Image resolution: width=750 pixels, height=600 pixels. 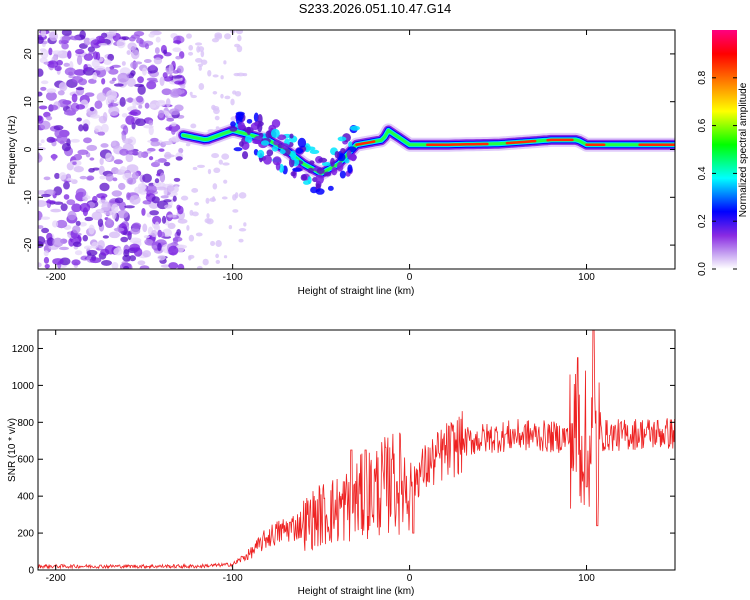 What do you see at coordinates (23, 386) in the screenshot?
I see `snr-y-tick-label: 1000` at bounding box center [23, 386].